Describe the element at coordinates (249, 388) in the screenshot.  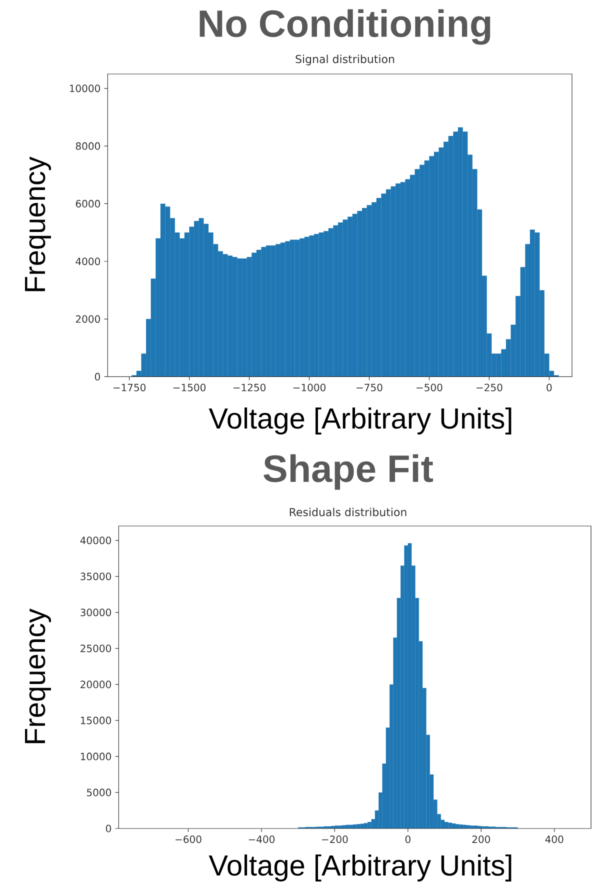
I see `x-tick-label: −1250` at that location.